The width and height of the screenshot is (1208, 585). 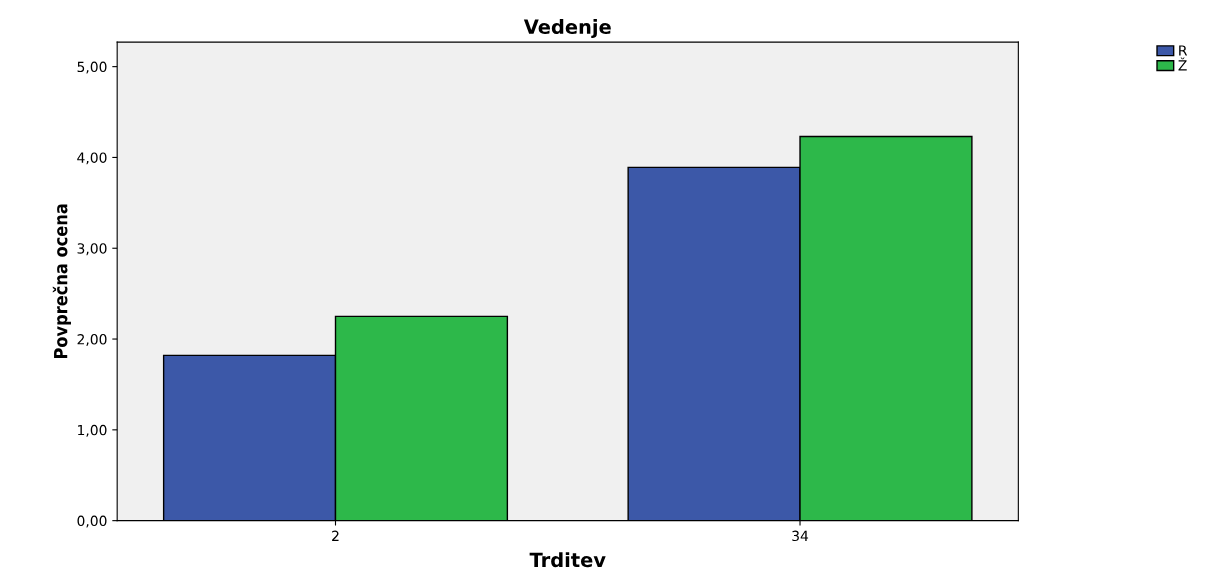 What do you see at coordinates (92, 521) in the screenshot?
I see `y-tick-label: 0,00` at bounding box center [92, 521].